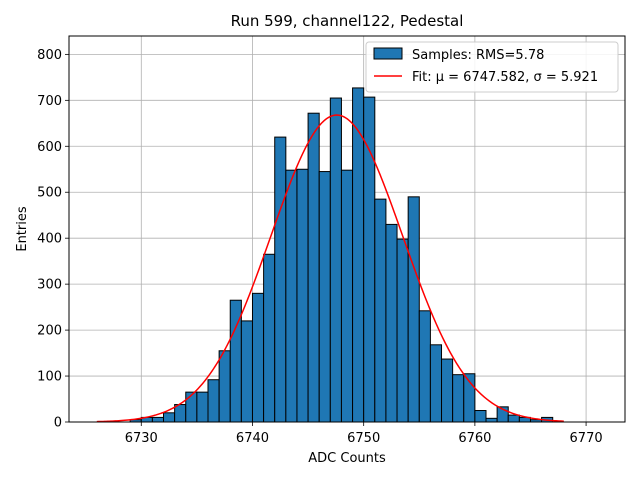 The height and width of the screenshot is (480, 640). Describe the element at coordinates (49, 377) in the screenshot. I see `y-tick-label: 100` at that location.